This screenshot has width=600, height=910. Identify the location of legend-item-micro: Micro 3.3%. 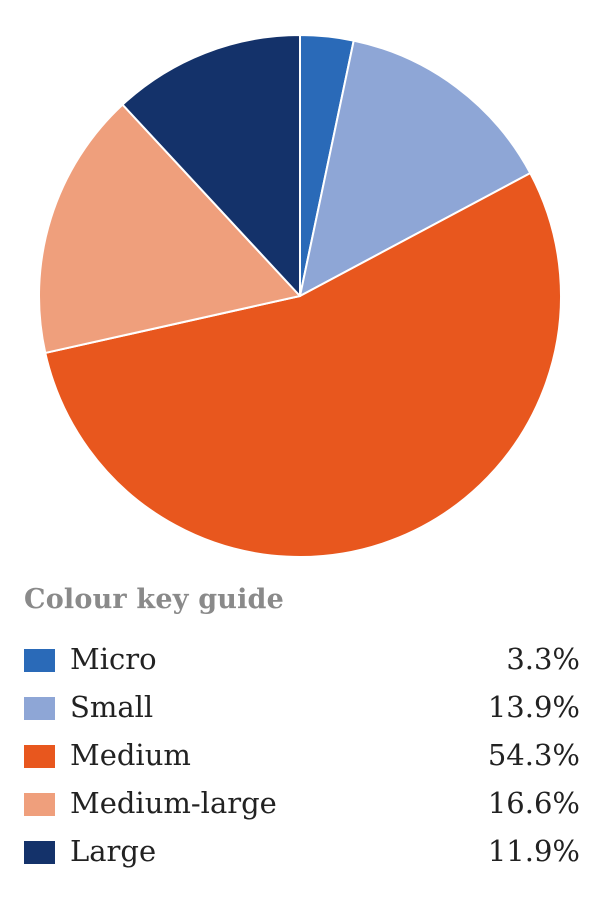
(300, 660).